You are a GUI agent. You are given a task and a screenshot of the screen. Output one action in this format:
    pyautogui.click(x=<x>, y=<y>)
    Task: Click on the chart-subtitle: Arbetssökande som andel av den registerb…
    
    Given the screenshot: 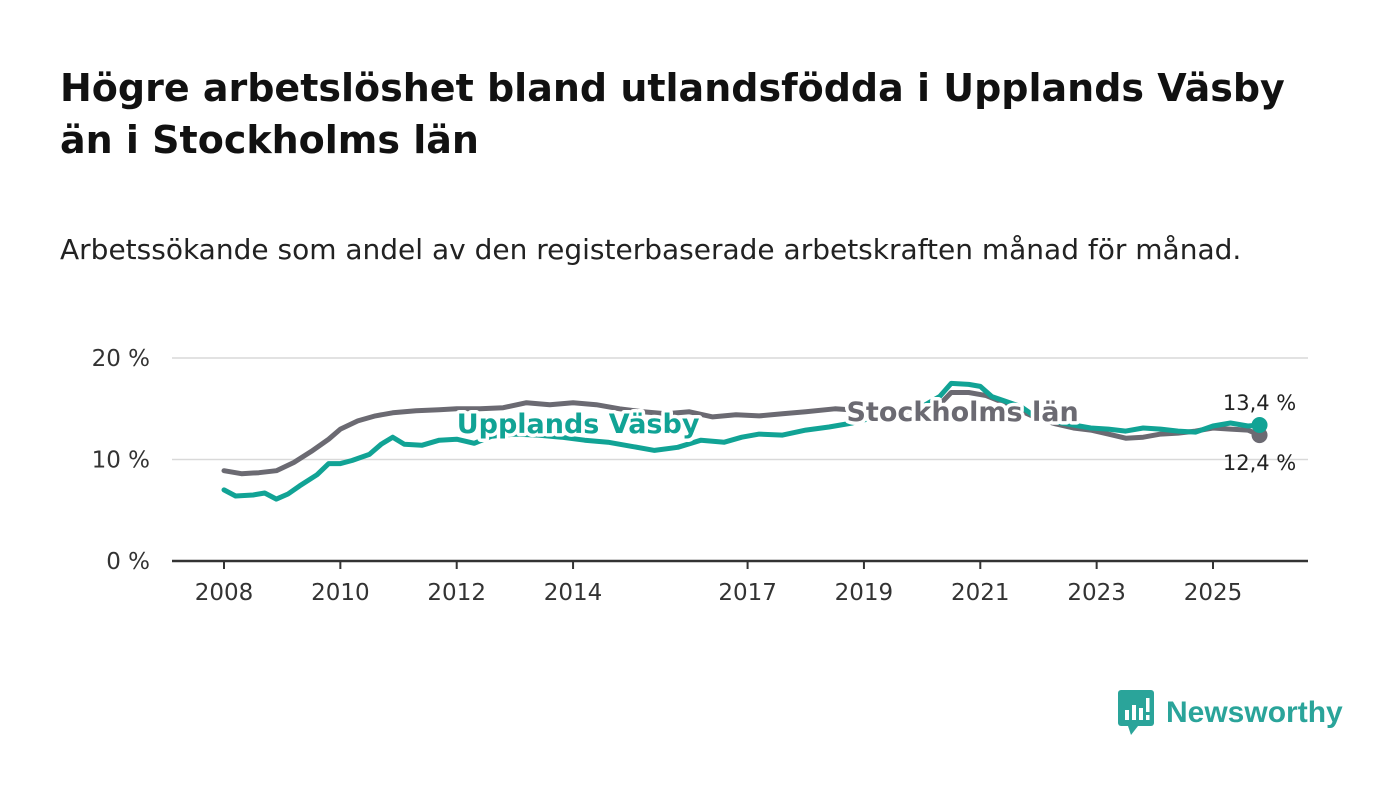 What is the action you would take?
    pyautogui.click(x=651, y=249)
    